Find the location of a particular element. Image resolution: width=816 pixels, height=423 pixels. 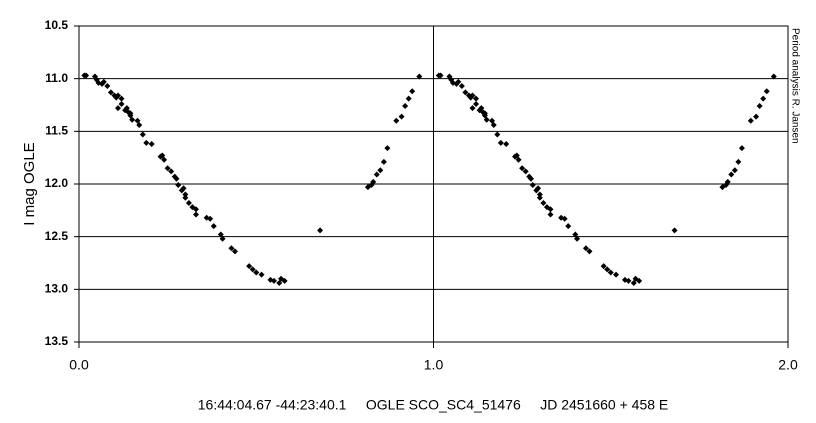

y-tick-label: 10.5 is located at coordinates (57, 25).